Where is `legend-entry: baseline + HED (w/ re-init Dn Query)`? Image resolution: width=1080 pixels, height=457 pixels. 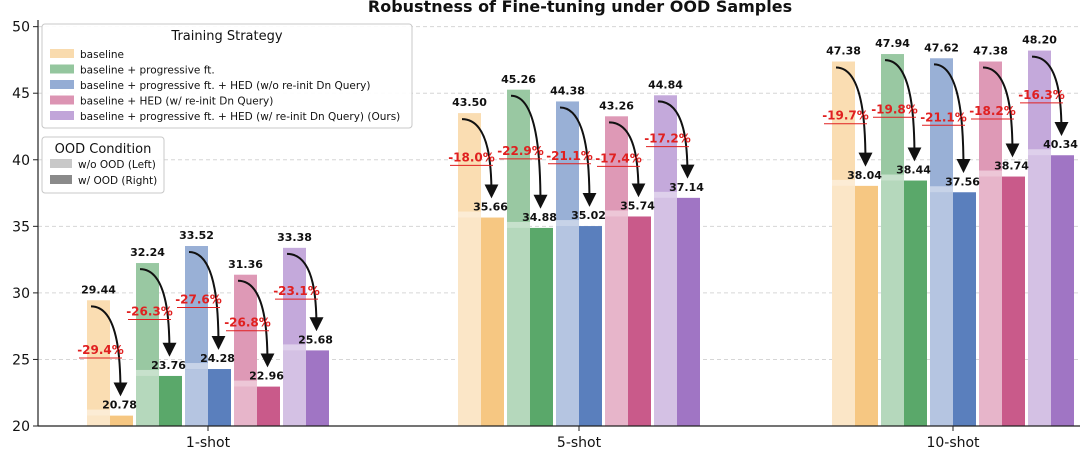 legend-entry: baseline + HED (w/ re-init Dn Query) is located at coordinates (176, 102).